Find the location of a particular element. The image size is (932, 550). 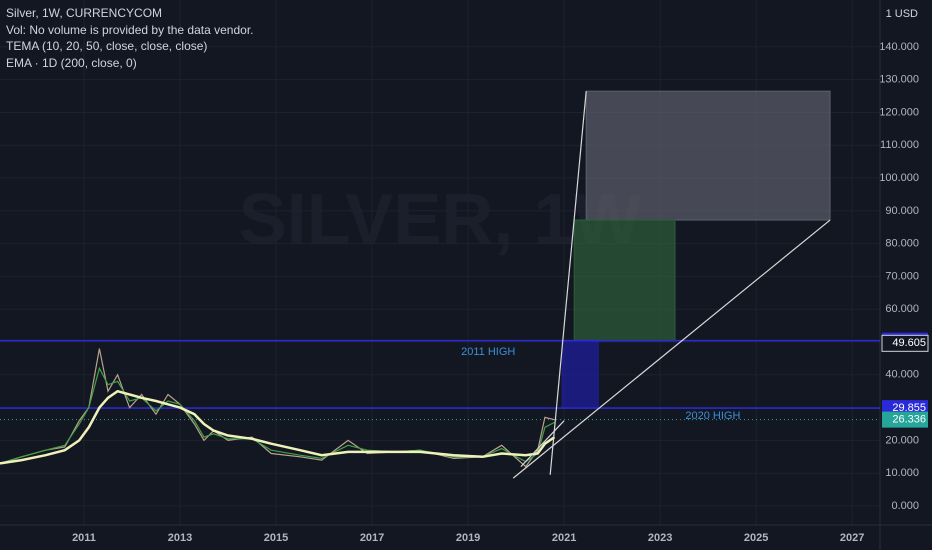

x-tick-label: 2025 is located at coordinates (756, 538).